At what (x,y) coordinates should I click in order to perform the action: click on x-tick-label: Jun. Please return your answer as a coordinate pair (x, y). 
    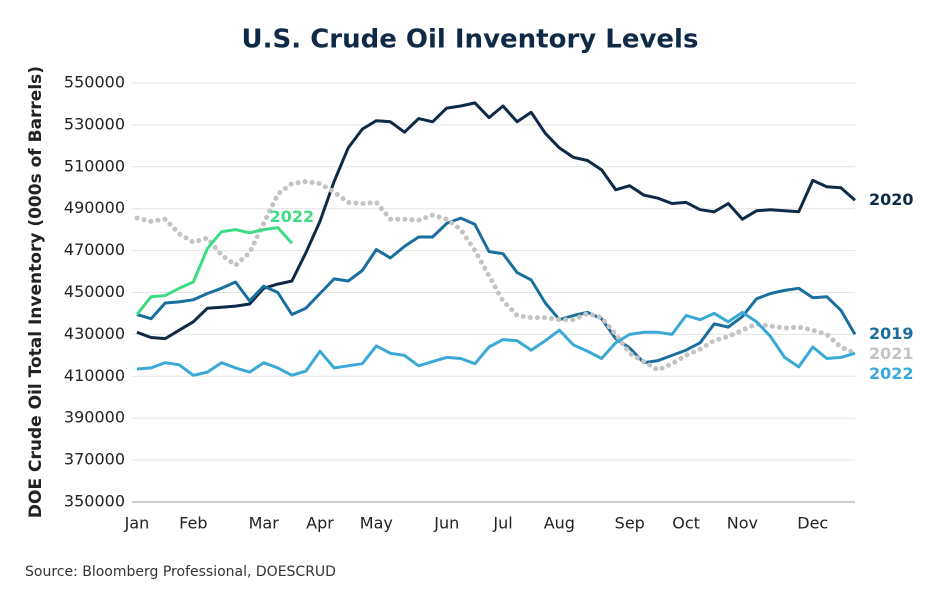
    Looking at the image, I should click on (446, 523).